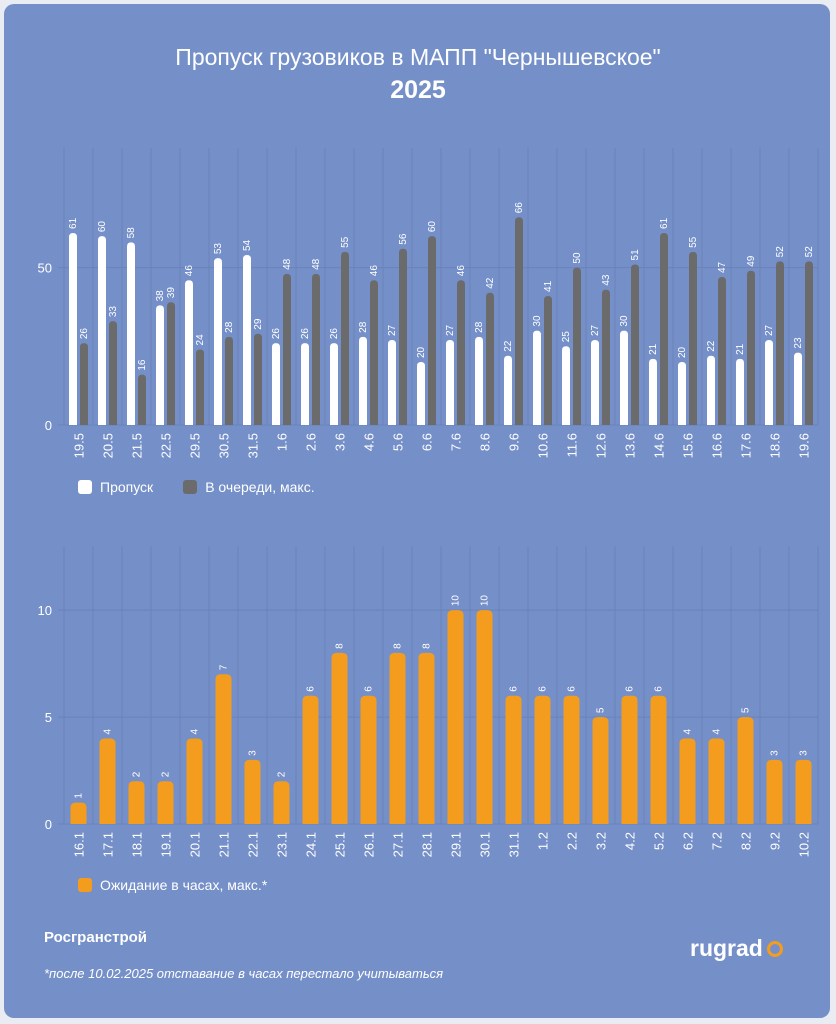 Image resolution: width=836 pixels, height=1024 pixels. Describe the element at coordinates (630, 445) in the screenshot. I see `x-tick-label: 13.6` at that location.